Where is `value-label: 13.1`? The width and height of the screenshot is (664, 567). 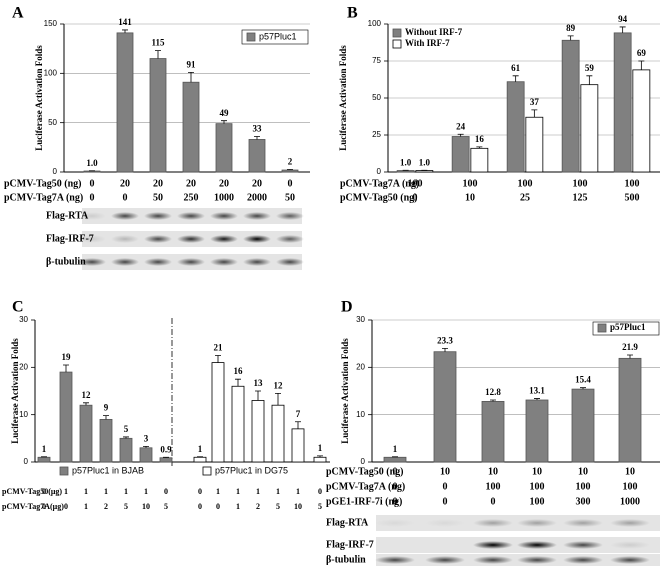
value-label: 13.1 is located at coordinates (537, 391).